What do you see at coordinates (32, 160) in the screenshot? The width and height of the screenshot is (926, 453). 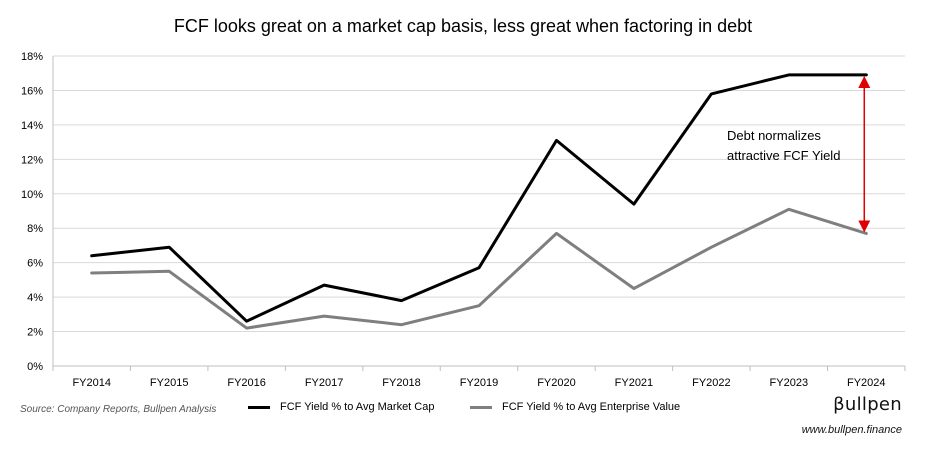 I see `y-tick-label: 12%` at bounding box center [32, 160].